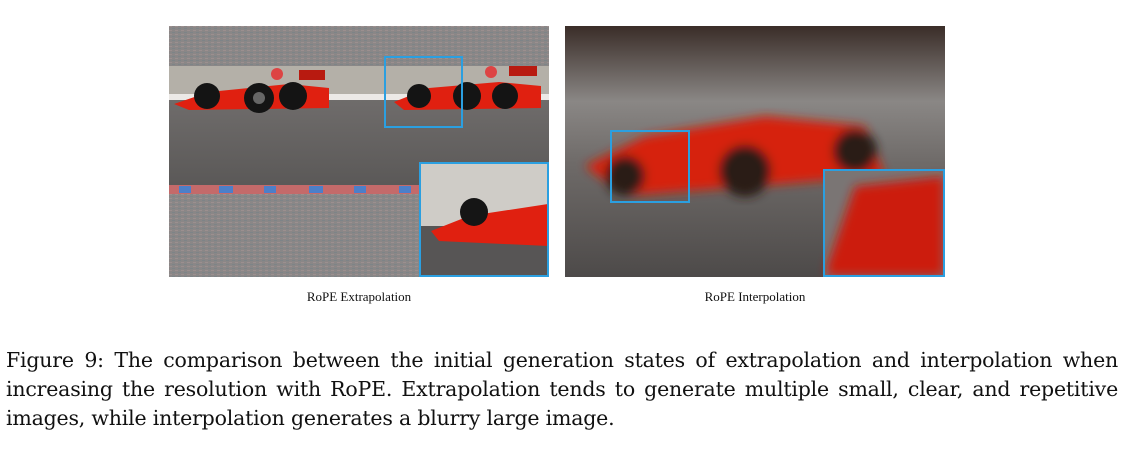 The width and height of the screenshot is (1124, 451). What do you see at coordinates (755, 296) in the screenshot?
I see `interpolation-label: RoPE Interpolation` at bounding box center [755, 296].